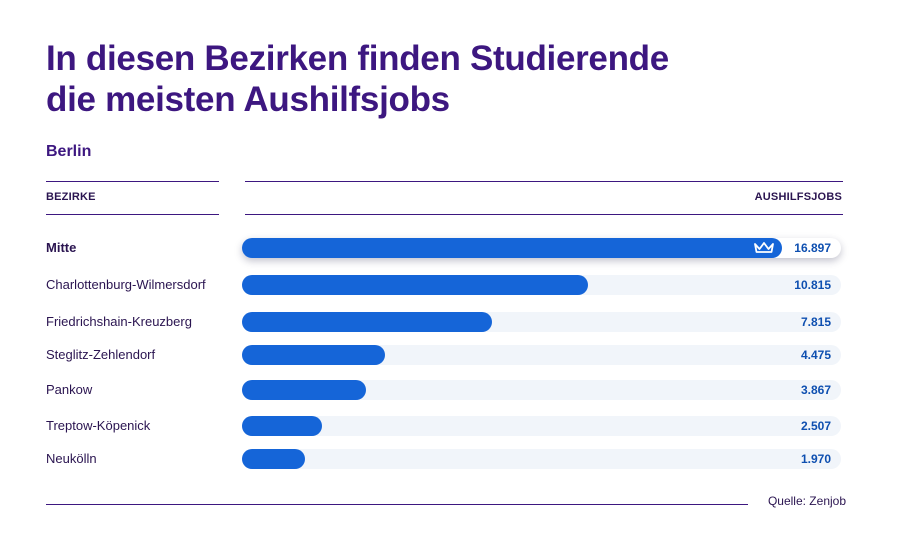 This screenshot has width=900, height=550. I want to click on source-note: Quelle: Zenjob, so click(806, 501).